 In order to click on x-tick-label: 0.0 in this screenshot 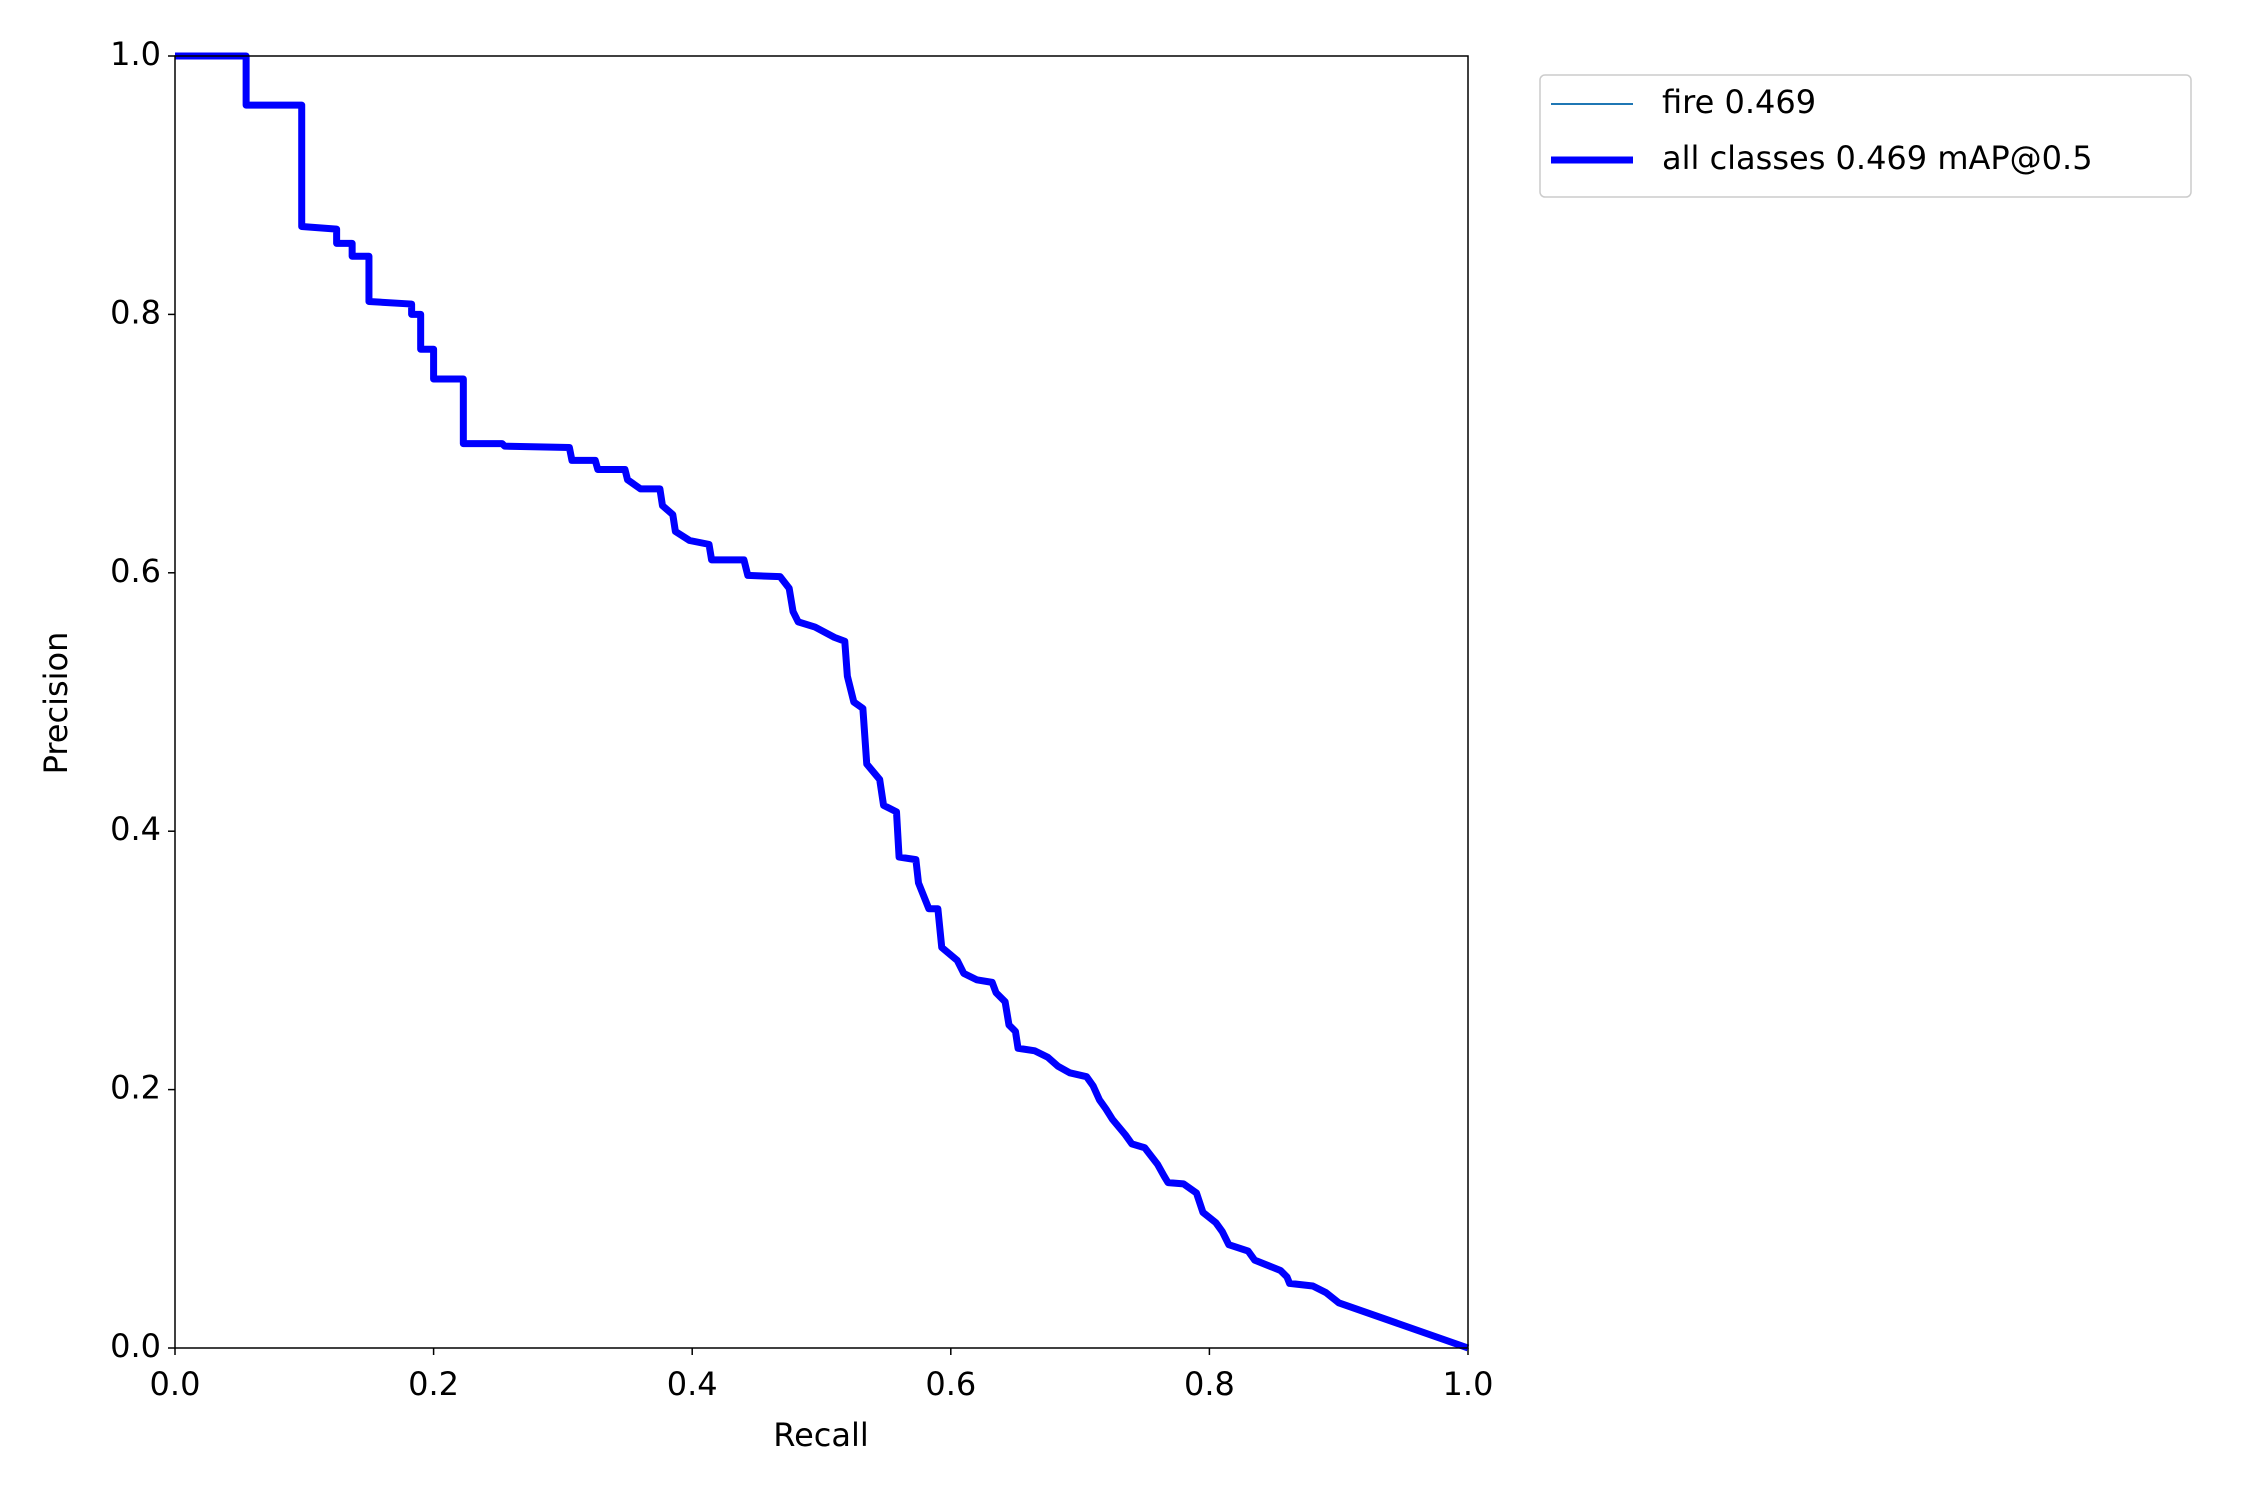, I will do `click(175, 1384)`.